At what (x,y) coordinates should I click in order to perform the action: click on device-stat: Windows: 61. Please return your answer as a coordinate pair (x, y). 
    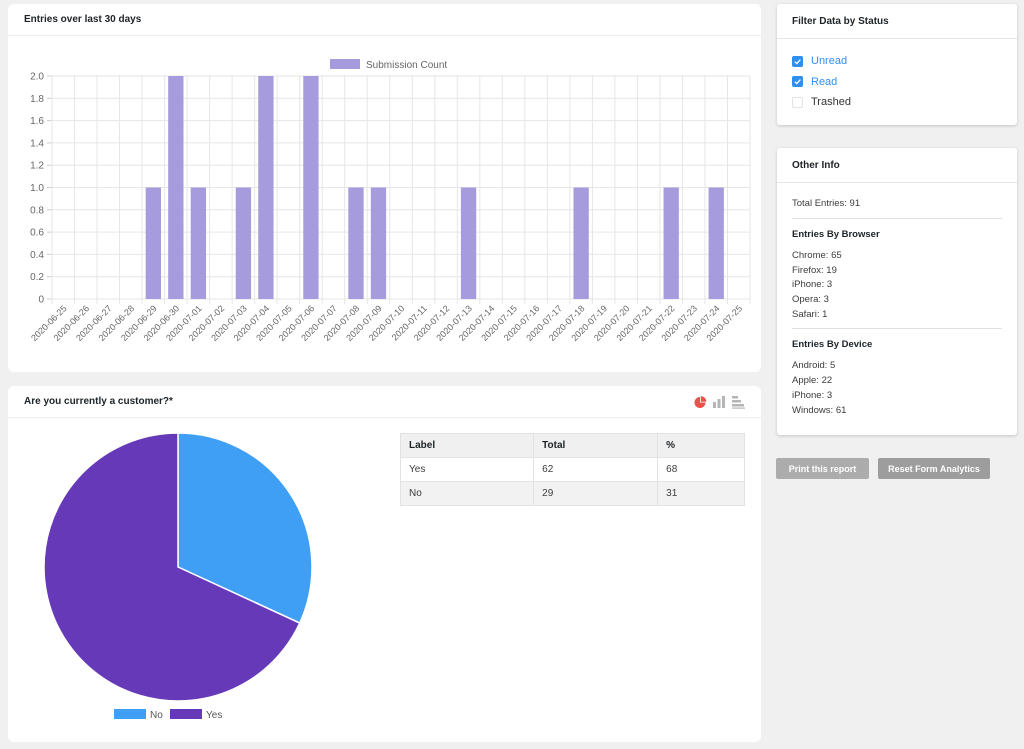
    Looking at the image, I should click on (819, 410).